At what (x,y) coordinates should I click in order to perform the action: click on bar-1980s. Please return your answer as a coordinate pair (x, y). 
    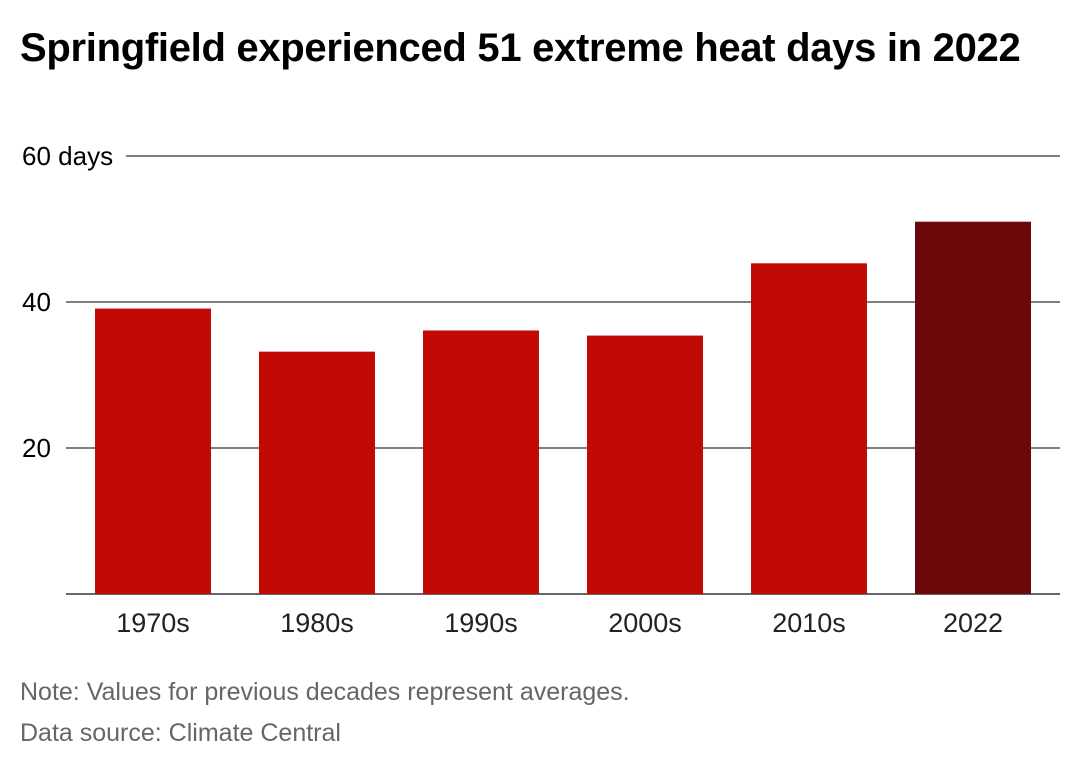
    Looking at the image, I should click on (317, 472).